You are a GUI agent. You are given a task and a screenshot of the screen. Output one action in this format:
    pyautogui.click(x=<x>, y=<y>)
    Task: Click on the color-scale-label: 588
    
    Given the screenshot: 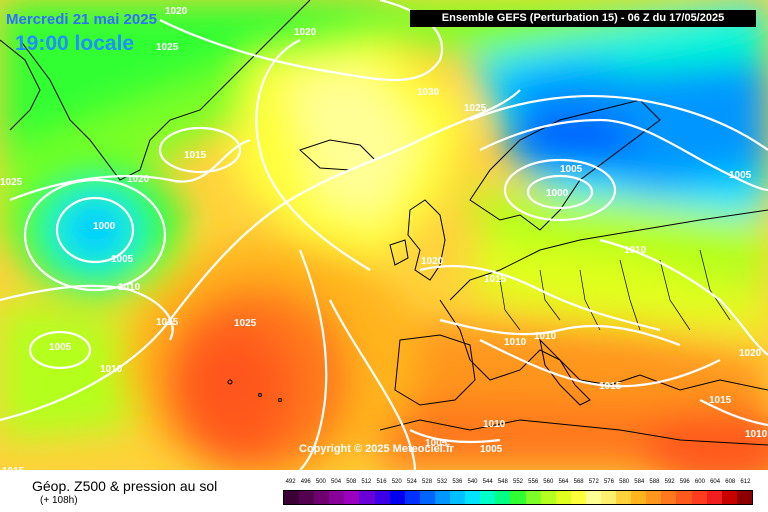 What is the action you would take?
    pyautogui.click(x=654, y=482)
    